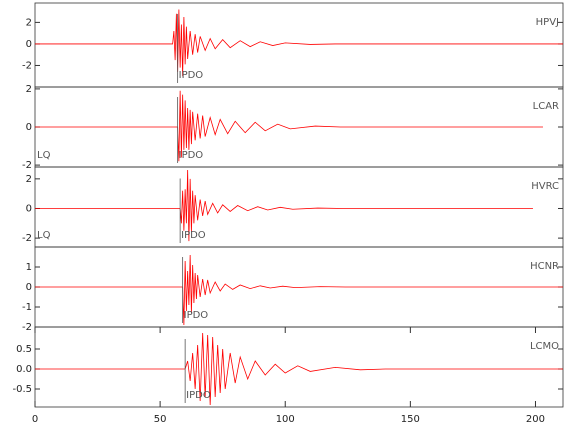 The image size is (580, 440). What do you see at coordinates (160, 419) in the screenshot?
I see `x-tick-label: 50` at bounding box center [160, 419].